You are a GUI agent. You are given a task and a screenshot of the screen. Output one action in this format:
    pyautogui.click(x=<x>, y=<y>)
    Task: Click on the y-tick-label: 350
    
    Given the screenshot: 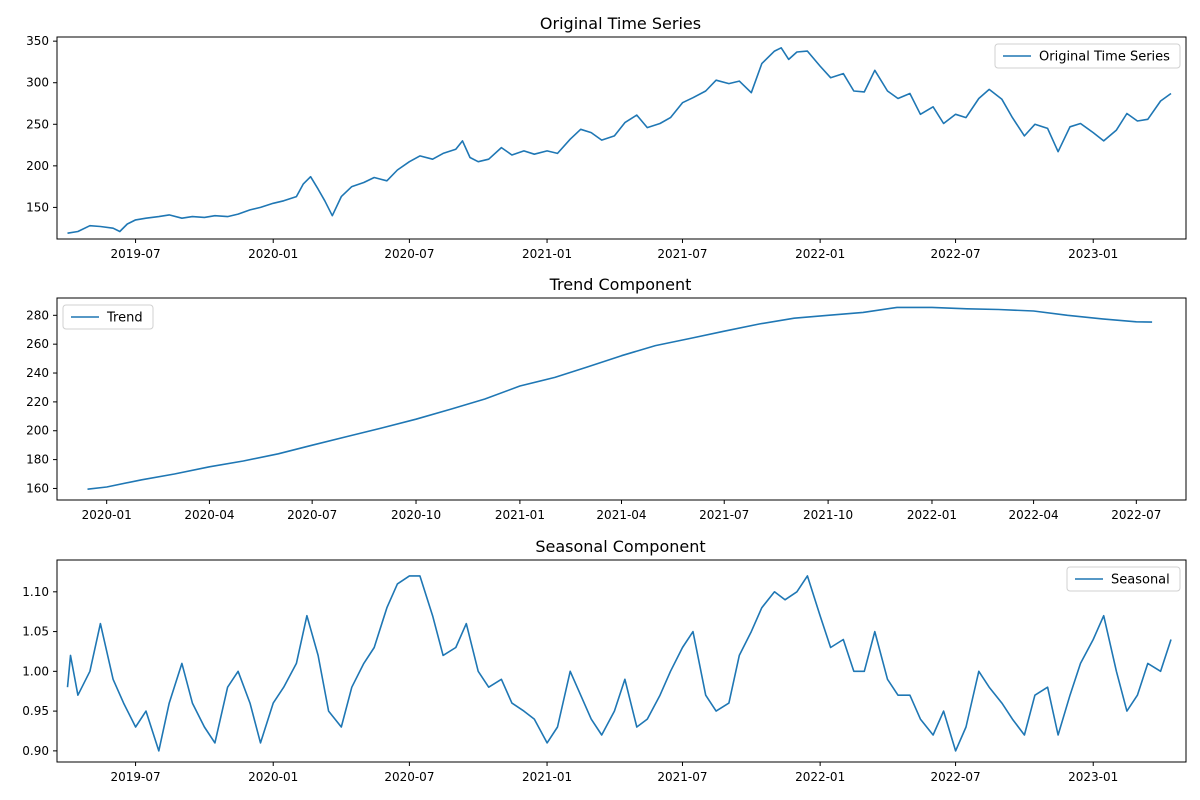 What is the action you would take?
    pyautogui.click(x=37, y=41)
    